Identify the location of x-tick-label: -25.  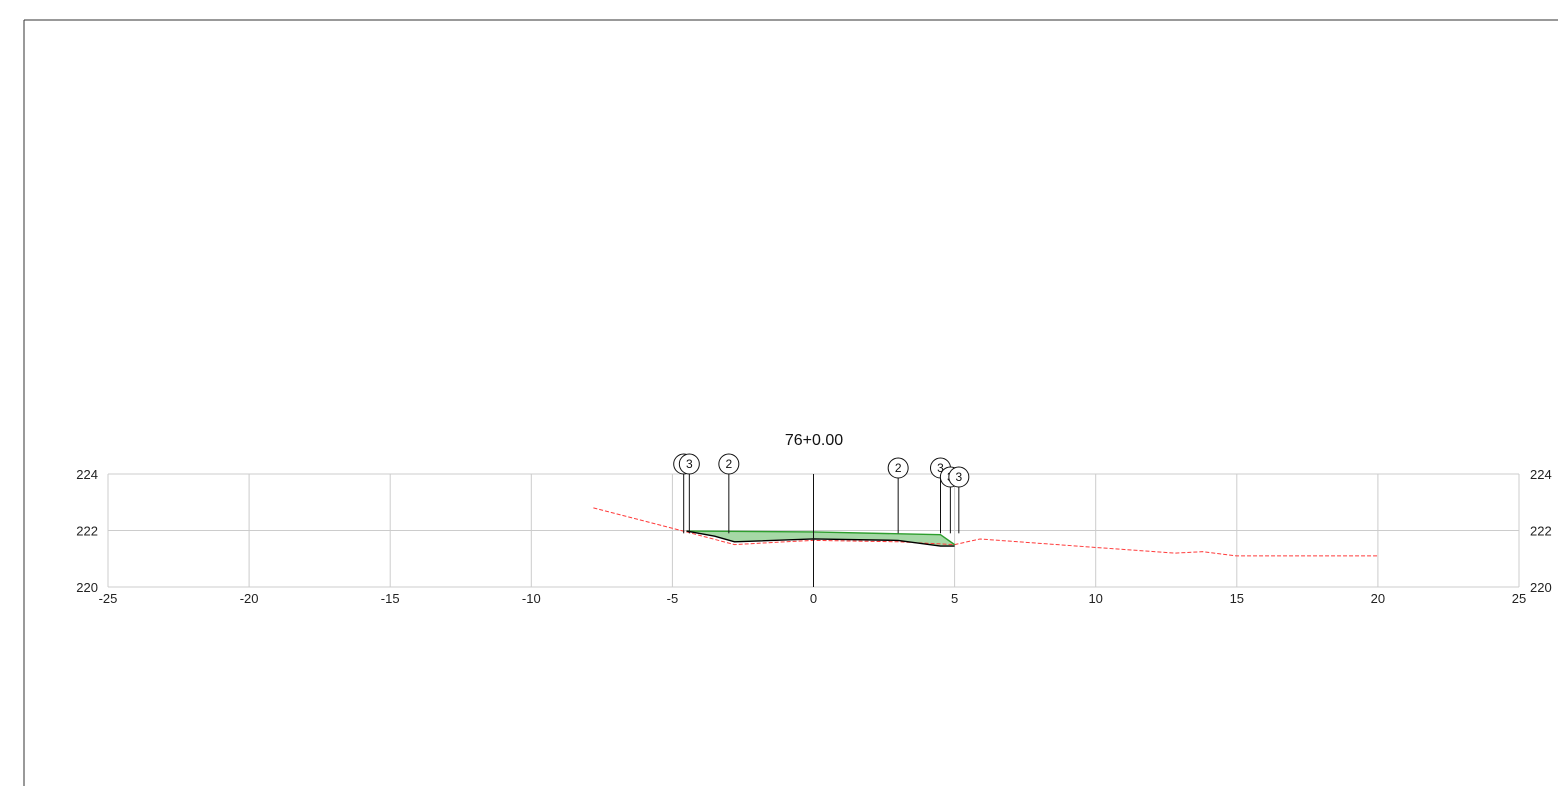
(108, 598).